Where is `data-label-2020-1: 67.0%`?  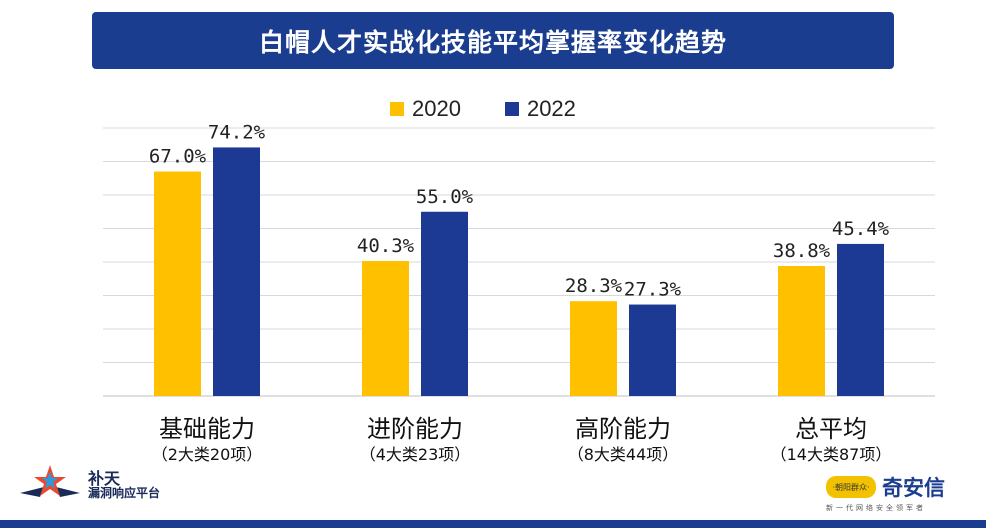
data-label-2020-1: 67.0% is located at coordinates (178, 157).